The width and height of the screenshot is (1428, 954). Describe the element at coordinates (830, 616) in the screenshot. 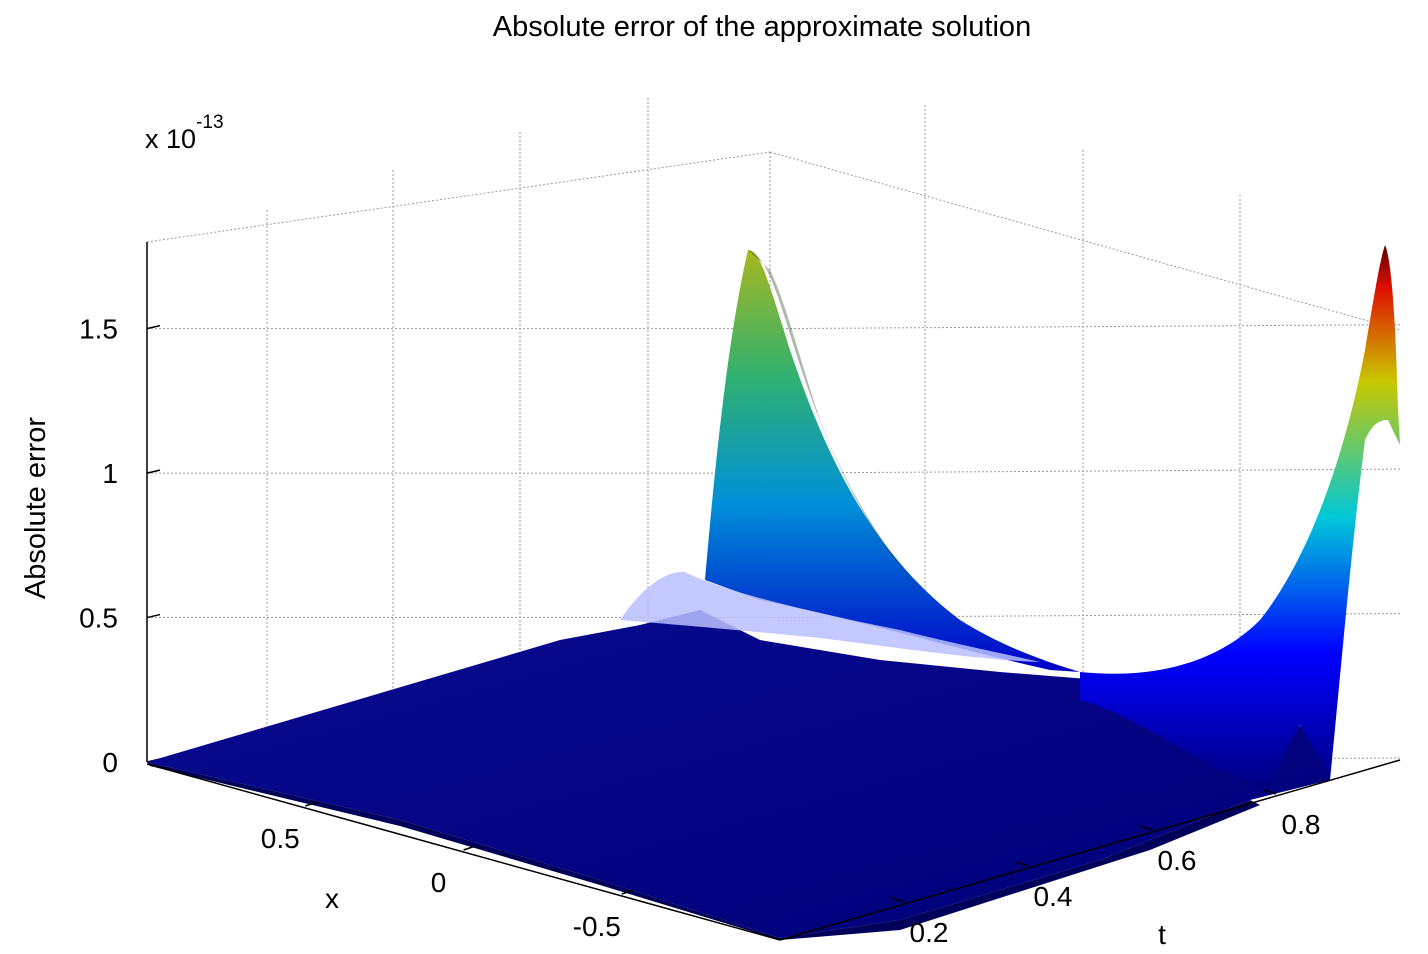

I see `surface-highlight` at that location.